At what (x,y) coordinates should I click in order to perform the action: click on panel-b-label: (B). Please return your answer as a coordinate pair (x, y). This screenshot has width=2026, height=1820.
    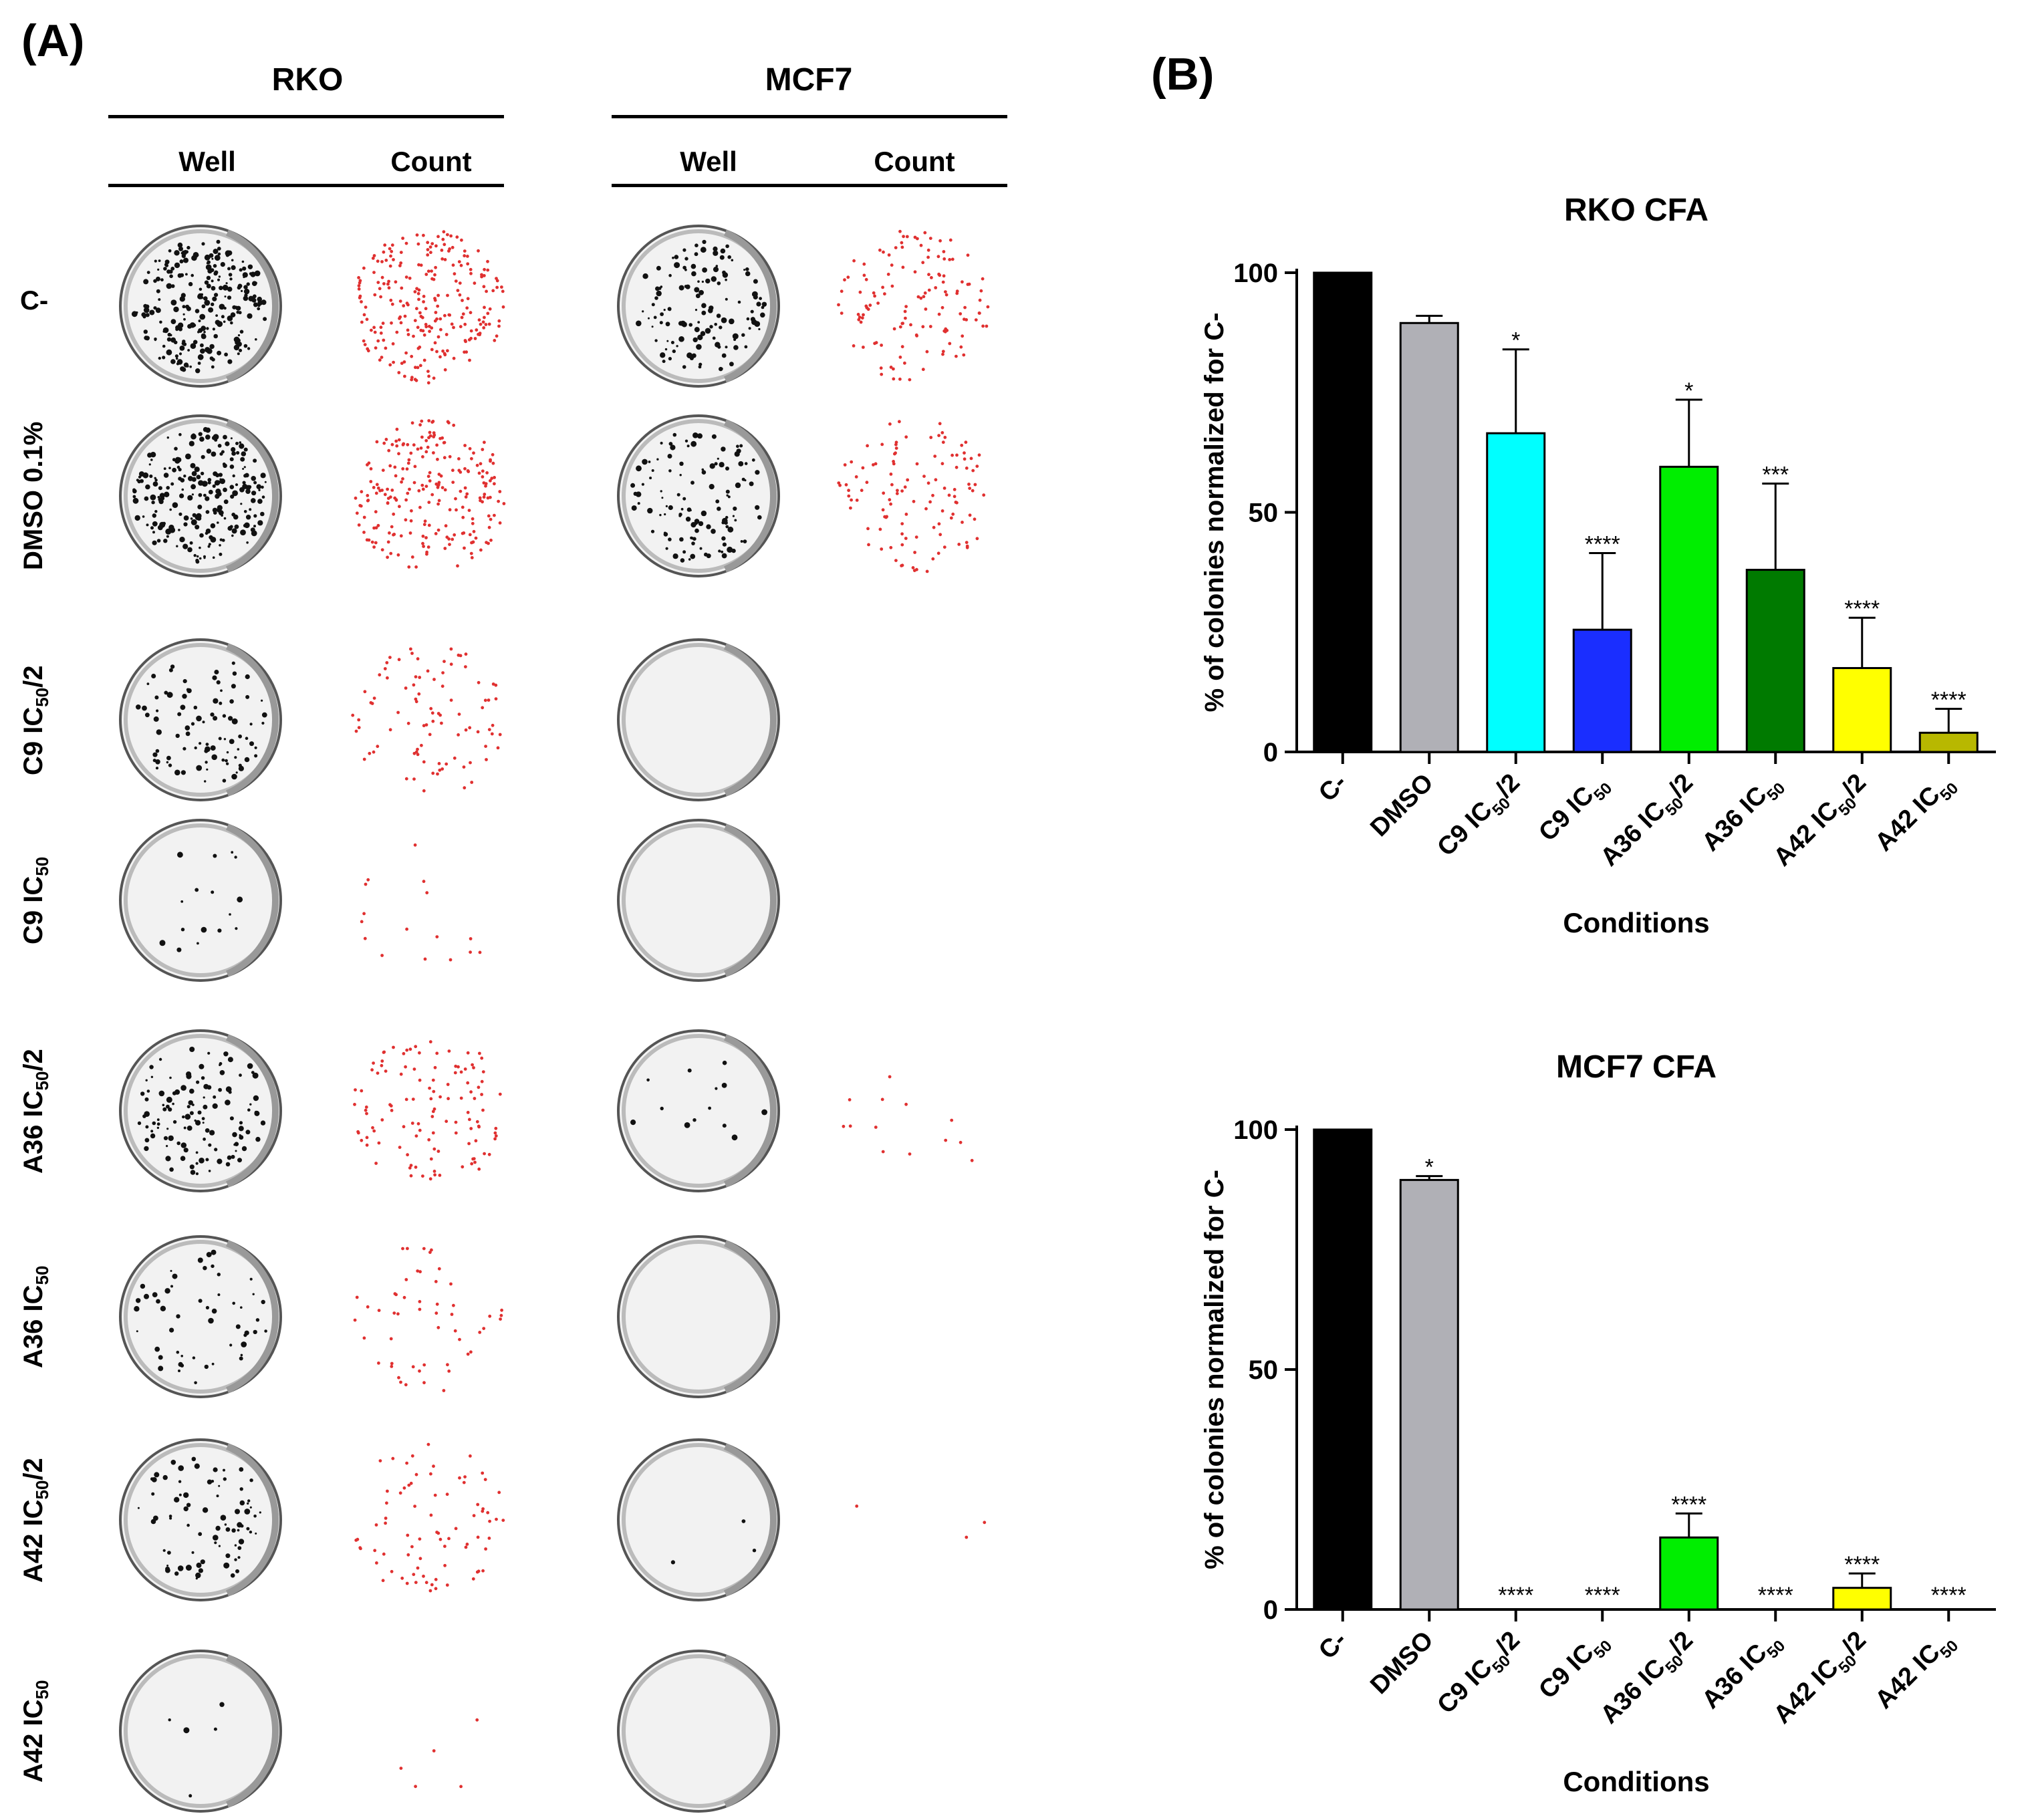
    Looking at the image, I should click on (1183, 75).